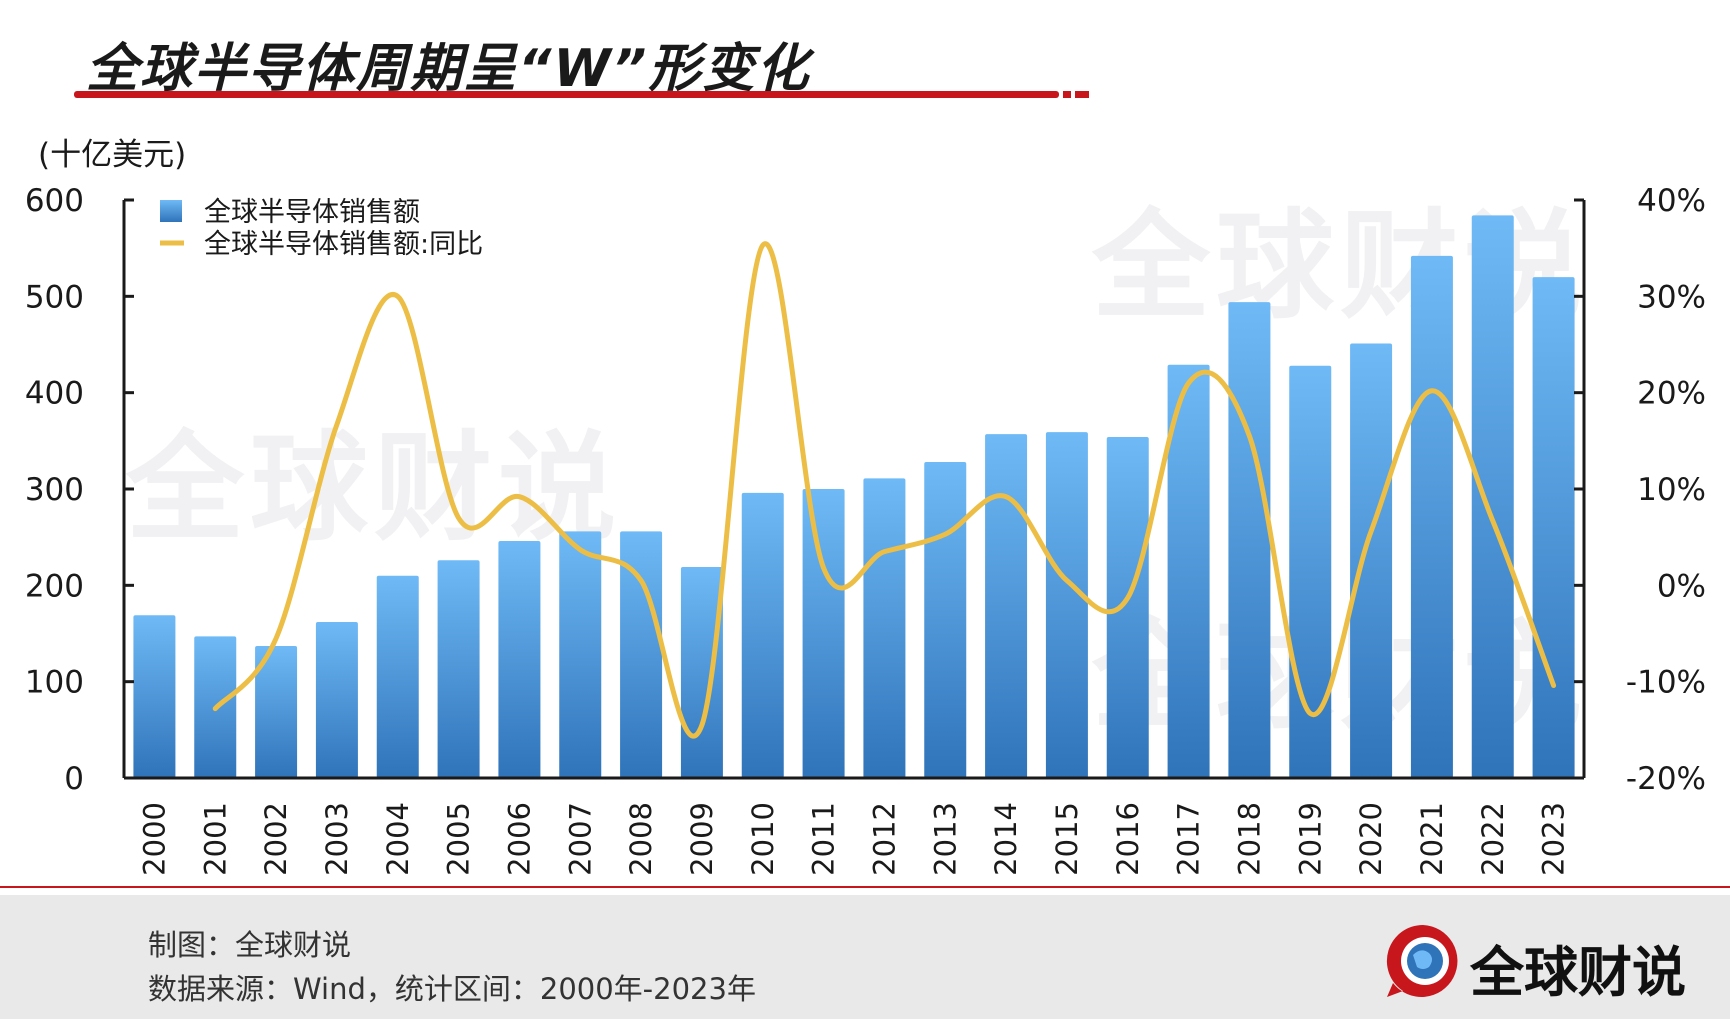 The image size is (1730, 1019). I want to click on page-title: 全球半导体周期呈“W”形变化, so click(448, 69).